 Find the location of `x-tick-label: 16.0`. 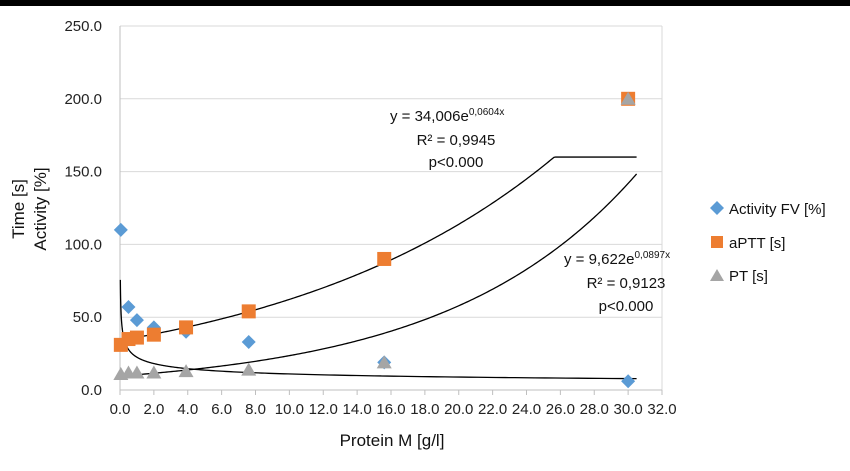

x-tick-label: 16.0 is located at coordinates (390, 409).